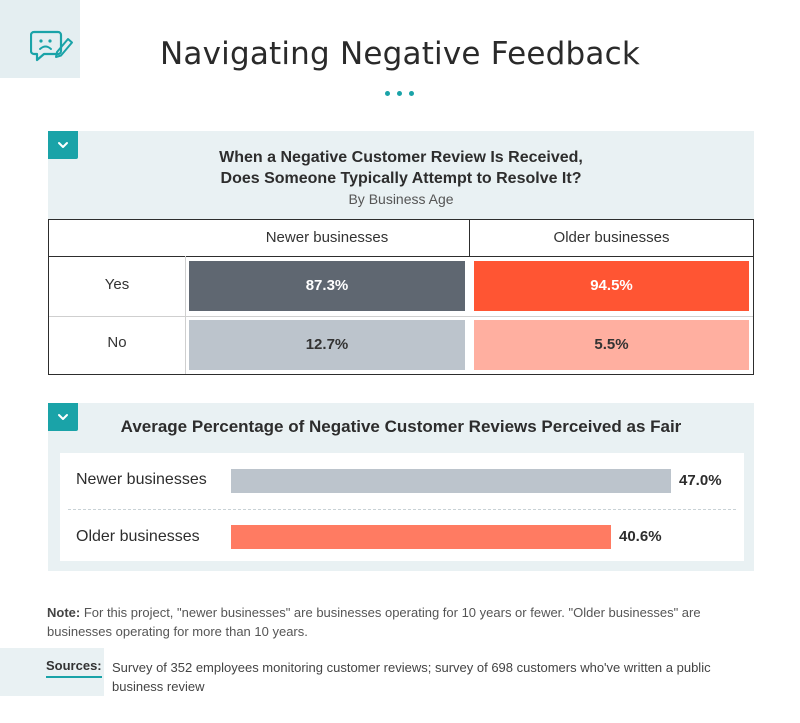 This screenshot has height=723, width=800. Describe the element at coordinates (400, 54) in the screenshot. I see `page-title: Navigating Negative Feedback` at that location.